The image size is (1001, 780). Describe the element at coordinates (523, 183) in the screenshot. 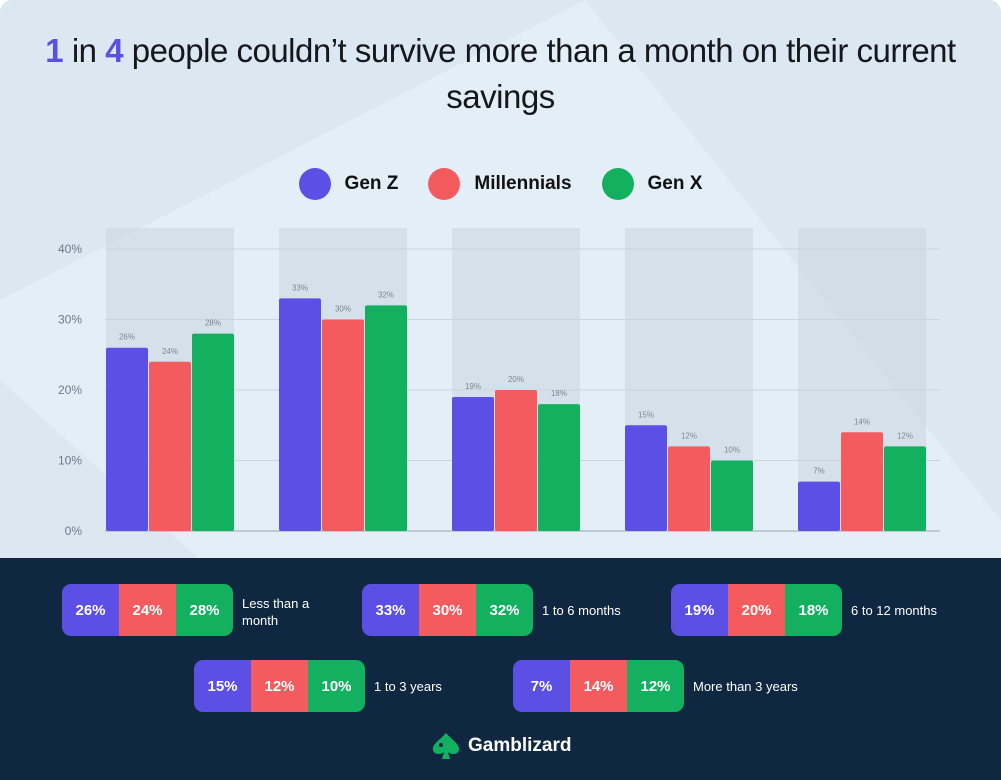

I see `legend-label: Millennials` at that location.